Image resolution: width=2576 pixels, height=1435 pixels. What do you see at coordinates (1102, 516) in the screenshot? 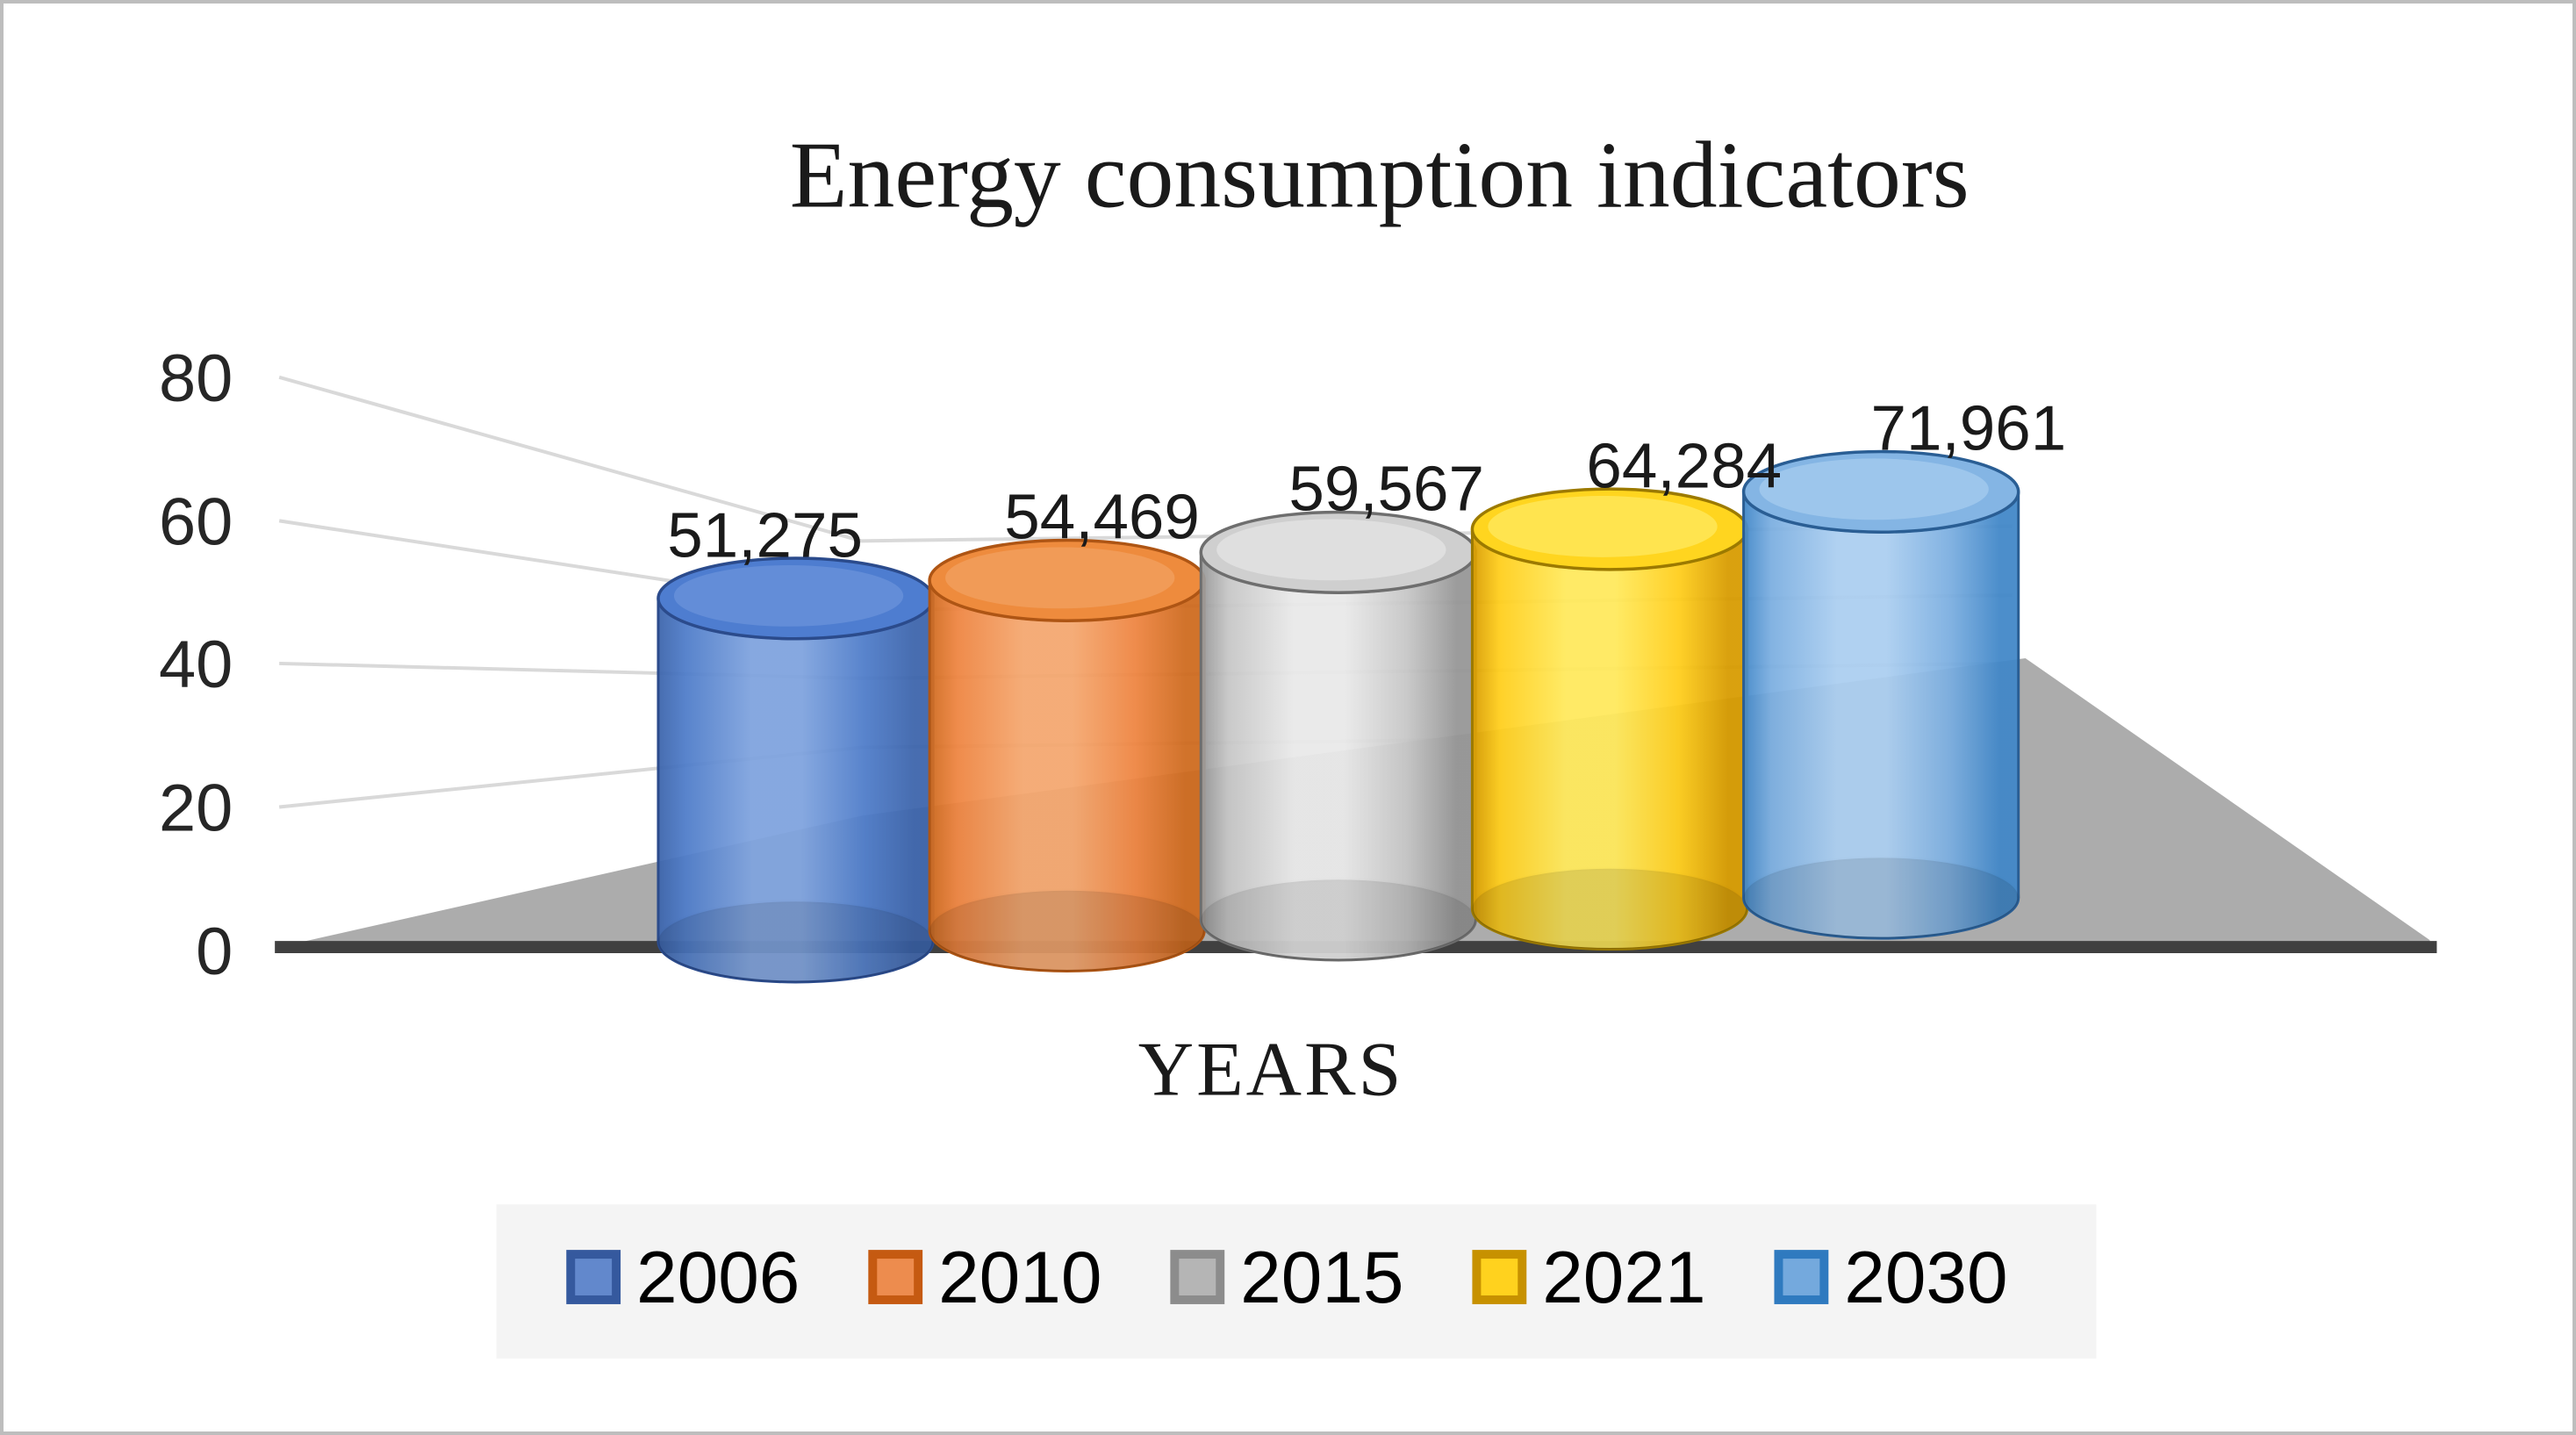
I see `value-label-2010: 54,469` at bounding box center [1102, 516].